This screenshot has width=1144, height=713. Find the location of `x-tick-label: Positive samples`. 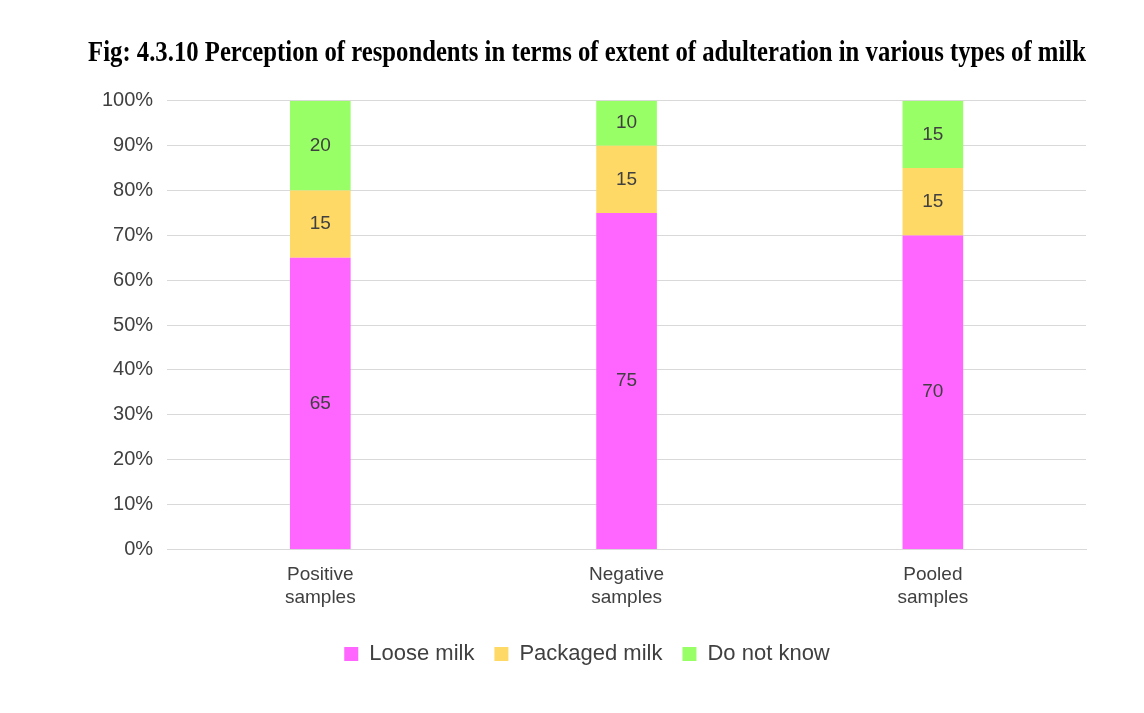

x-tick-label: Positive samples is located at coordinates (320, 585).